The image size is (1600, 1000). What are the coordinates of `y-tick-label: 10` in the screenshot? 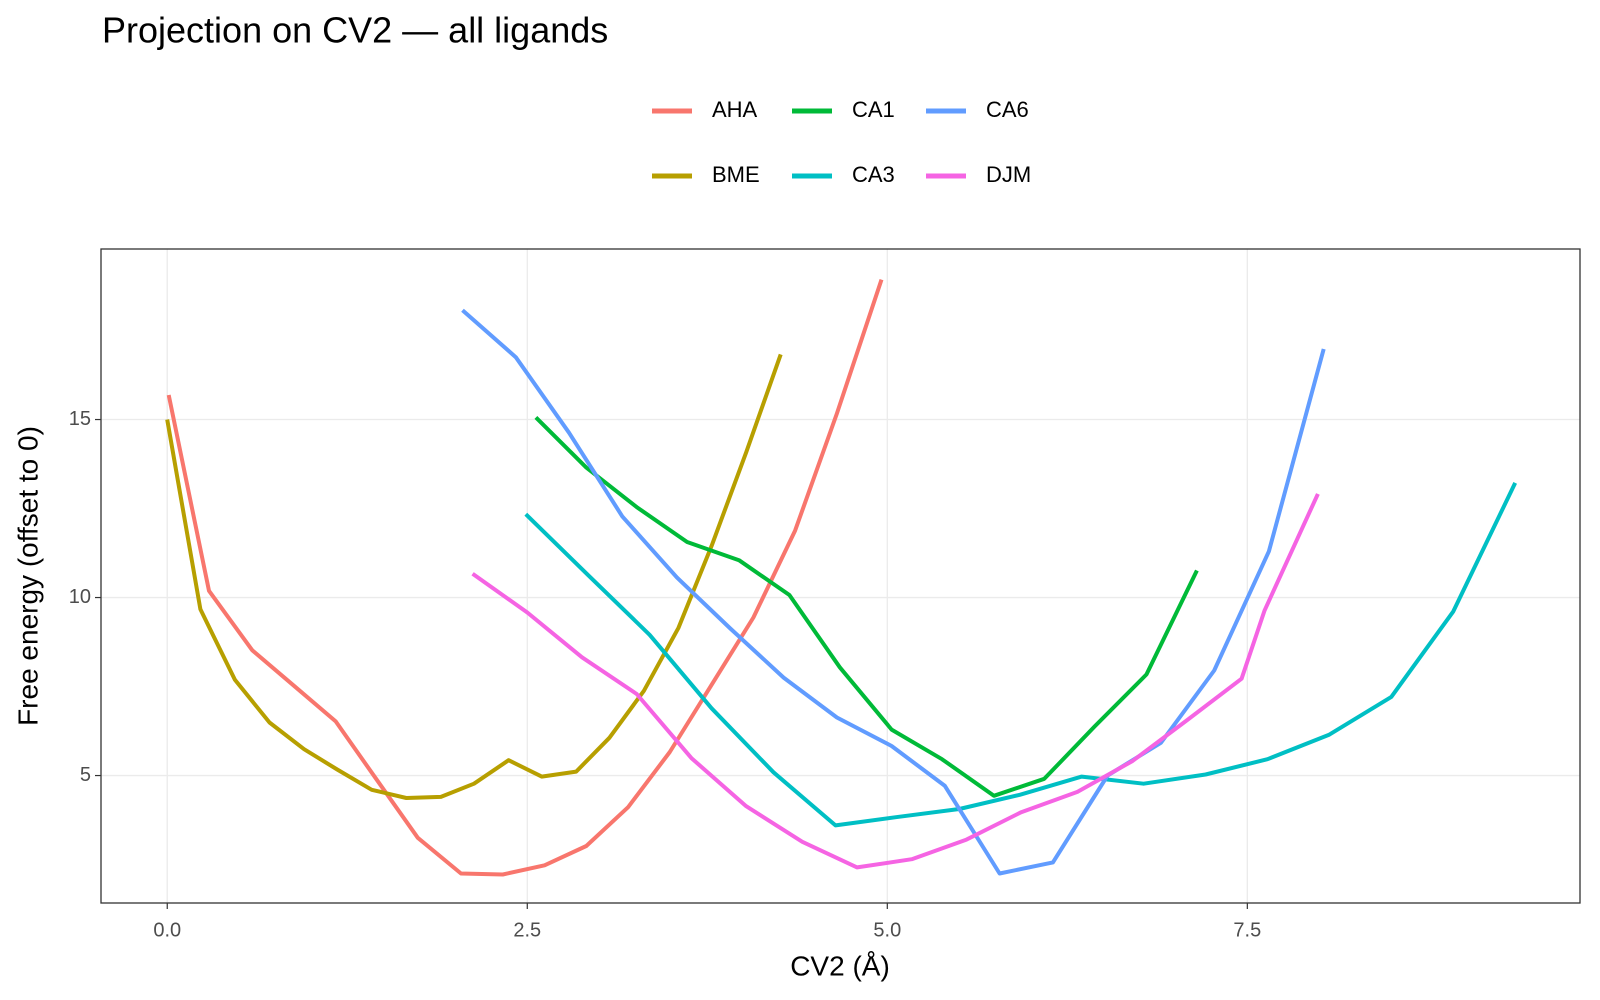 It's located at (80, 597).